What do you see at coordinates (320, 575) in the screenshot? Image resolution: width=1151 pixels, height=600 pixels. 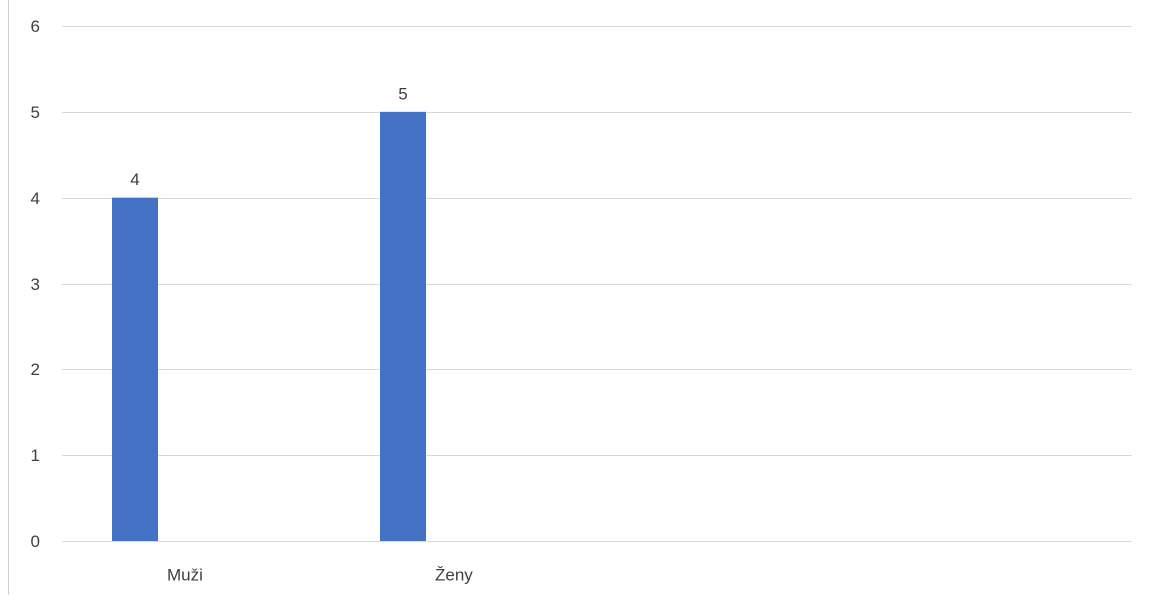 I see `x-axis-ticks: Muži Ženy` at bounding box center [320, 575].